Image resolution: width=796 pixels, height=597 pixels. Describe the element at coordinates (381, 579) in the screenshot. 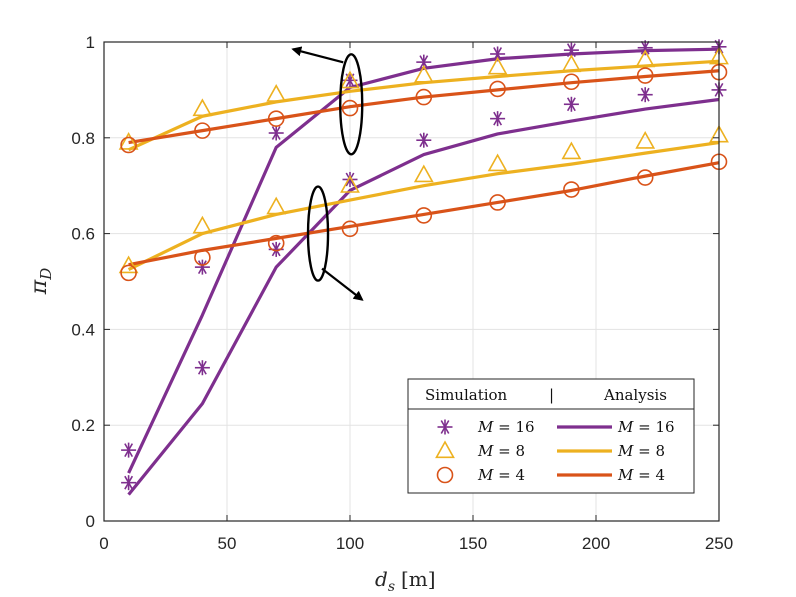

I see `x-axis-label-main: d` at that location.